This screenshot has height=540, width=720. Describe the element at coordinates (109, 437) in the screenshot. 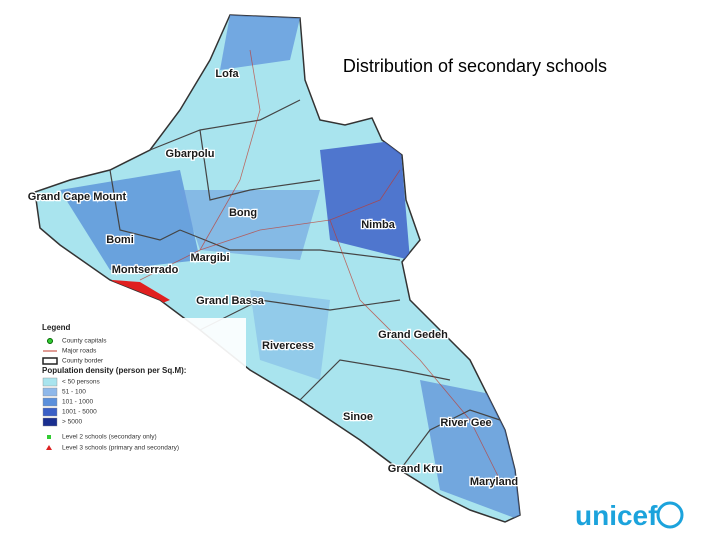

I see `legend-label: Level 2 schools (secondary only)` at that location.